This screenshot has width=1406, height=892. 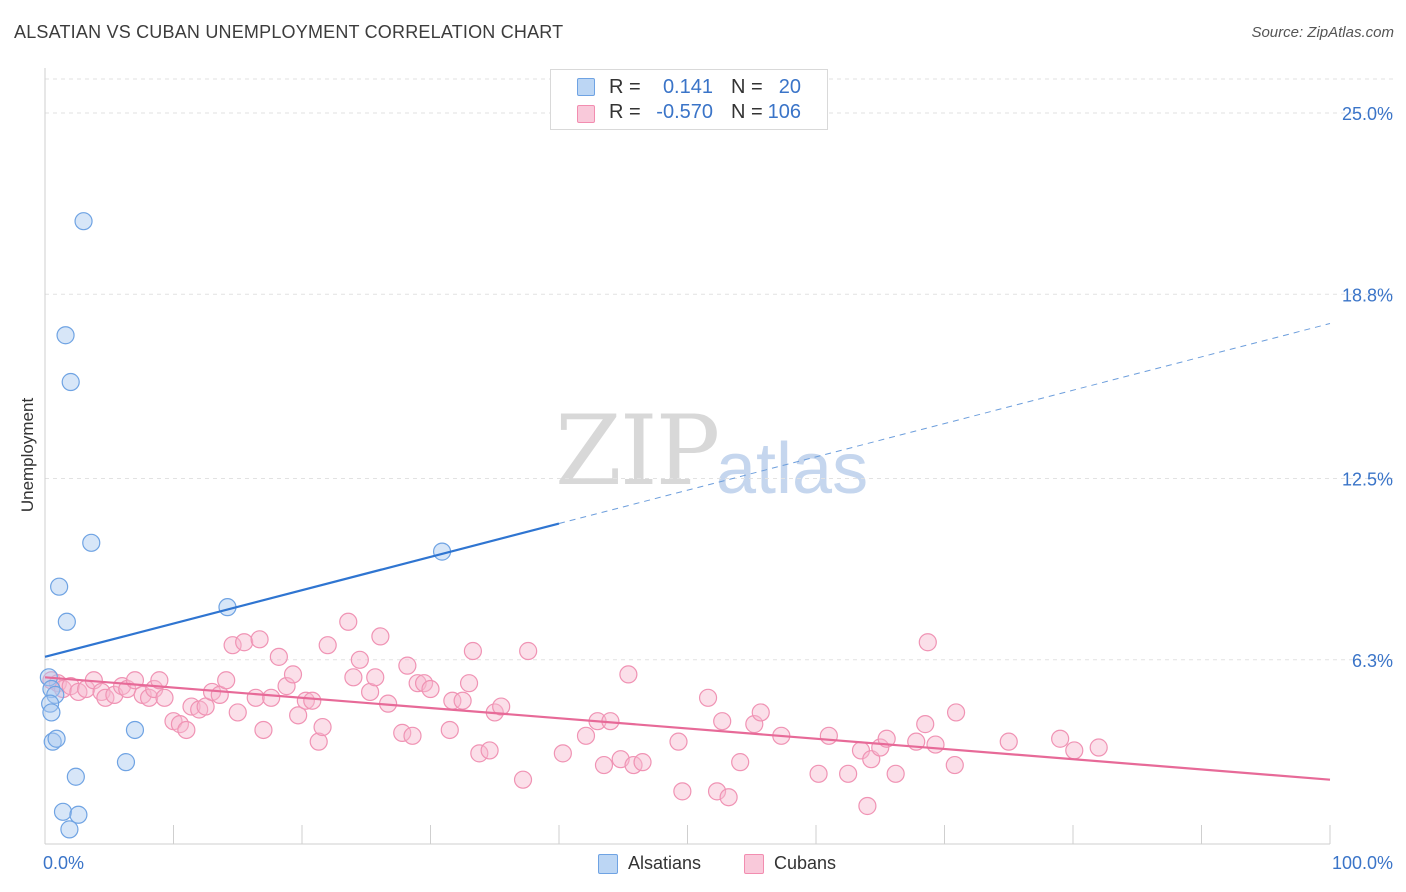 I want to click on legend-row-cubans: R = -0.570 N = 106, so click(x=689, y=114).